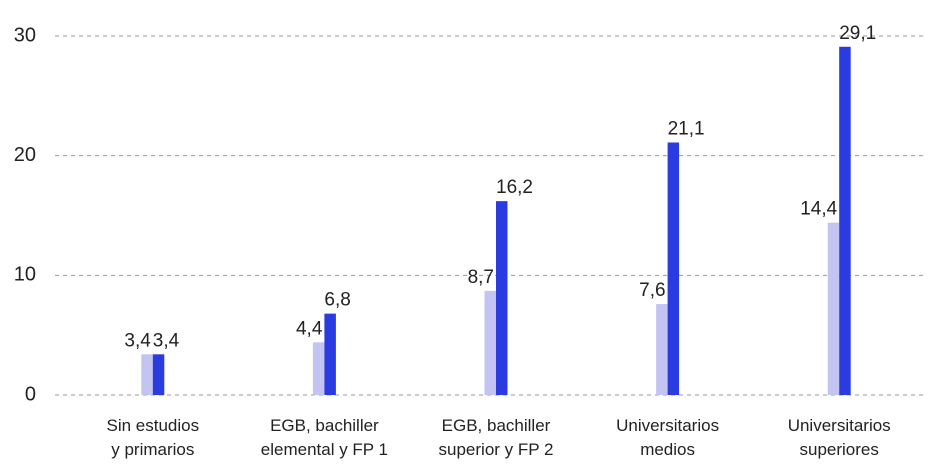 Image resolution: width=931 pixels, height=464 pixels. I want to click on y-tick-label: 0, so click(30, 394).